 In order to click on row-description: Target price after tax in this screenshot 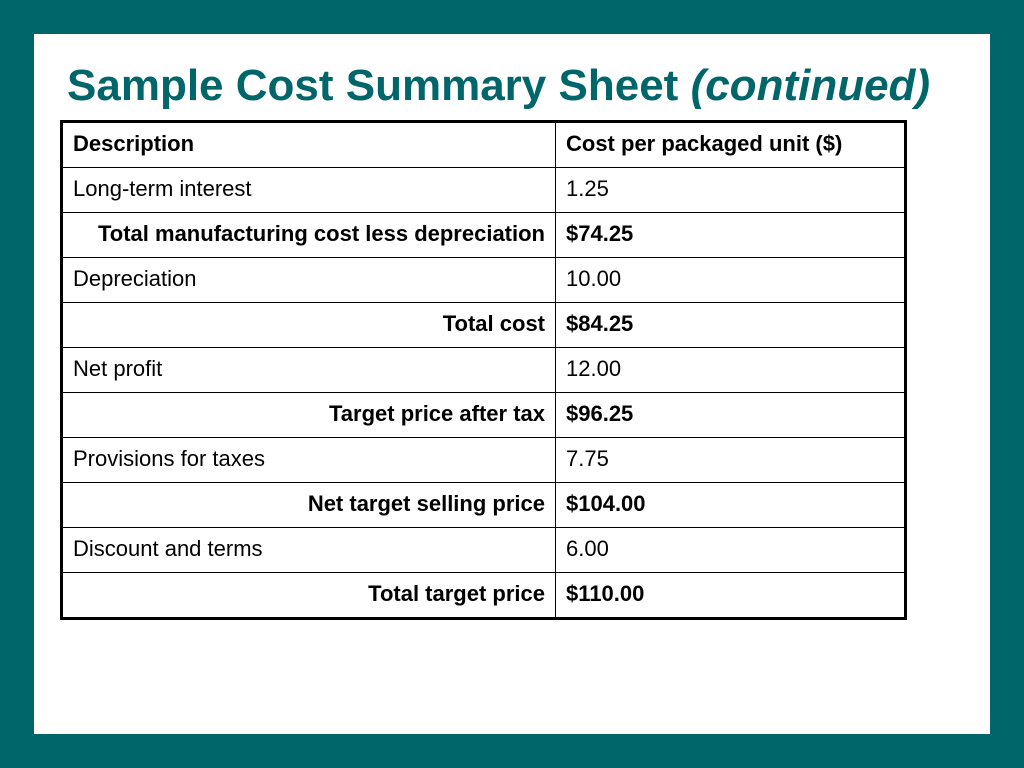, I will do `click(308, 415)`.